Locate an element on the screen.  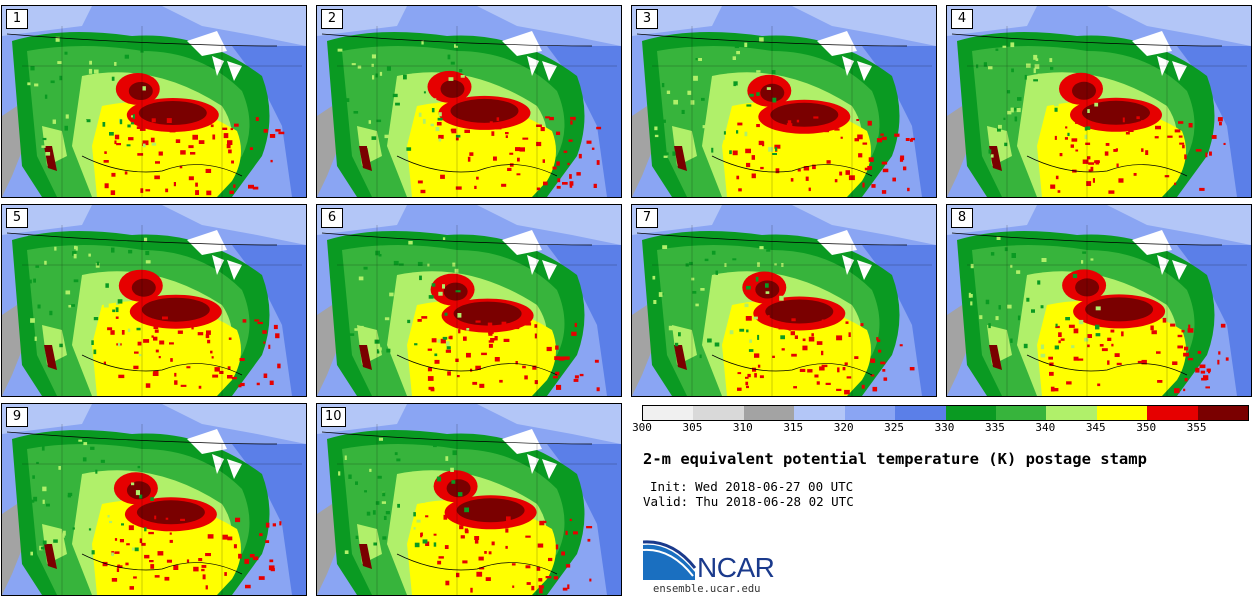
colorbar-tick-label: 335 is located at coordinates (994, 427).